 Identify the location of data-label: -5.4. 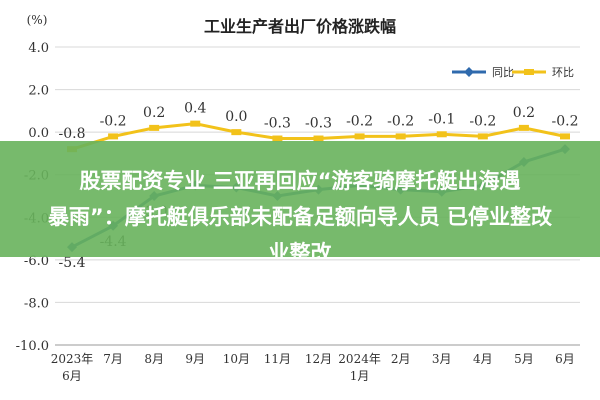
(72, 263).